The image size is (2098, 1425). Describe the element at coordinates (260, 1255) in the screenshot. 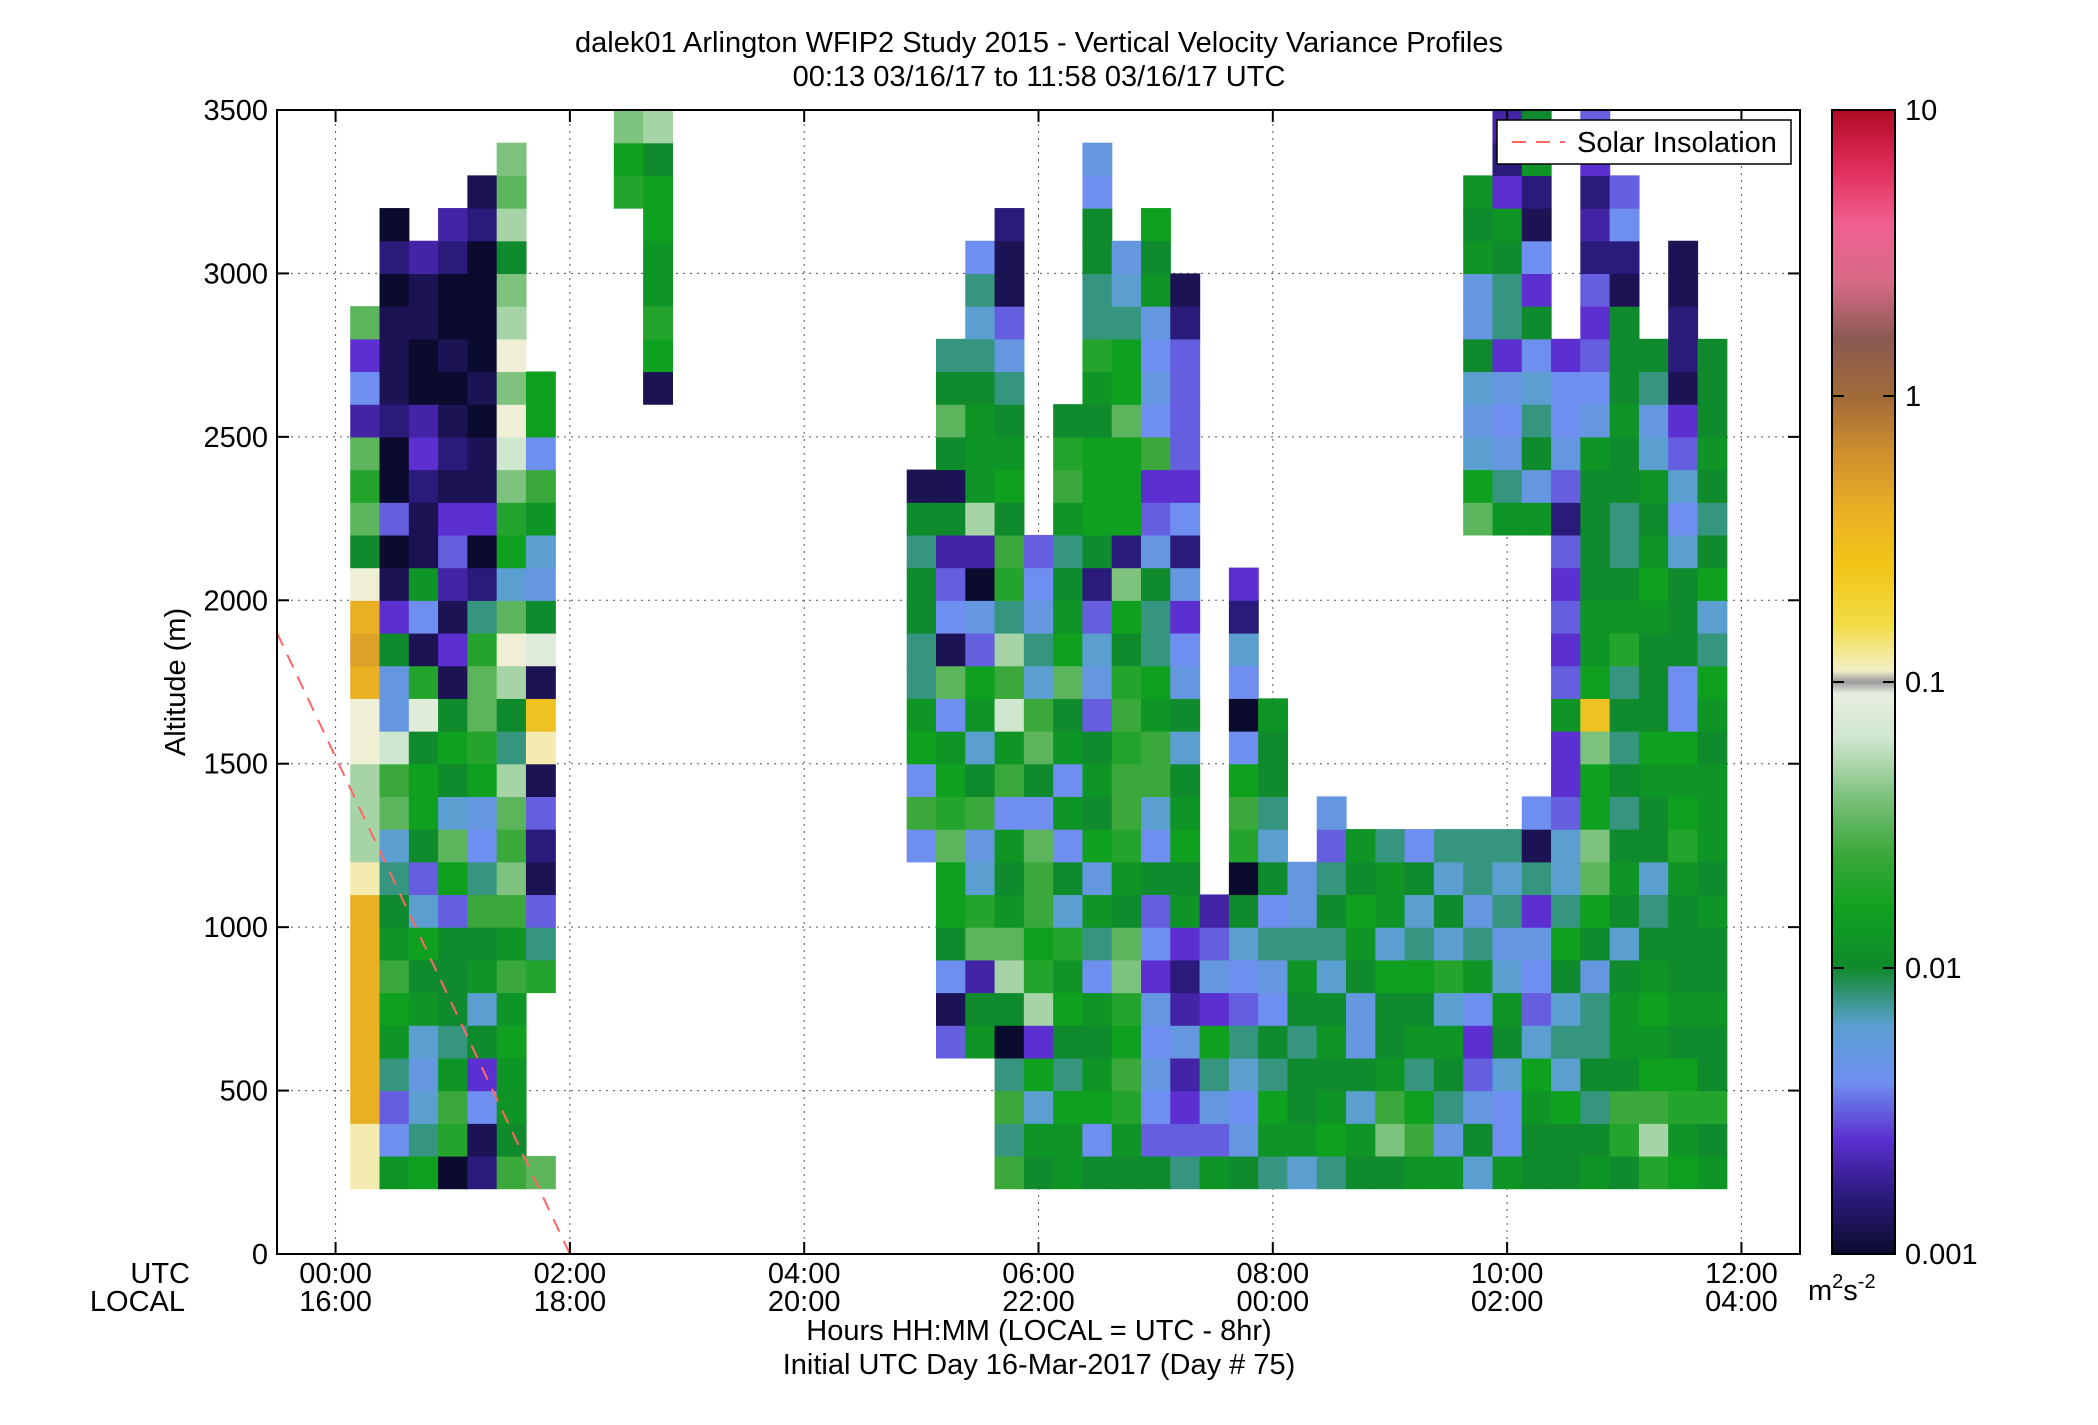

I see `y-tick-label: 0` at that location.